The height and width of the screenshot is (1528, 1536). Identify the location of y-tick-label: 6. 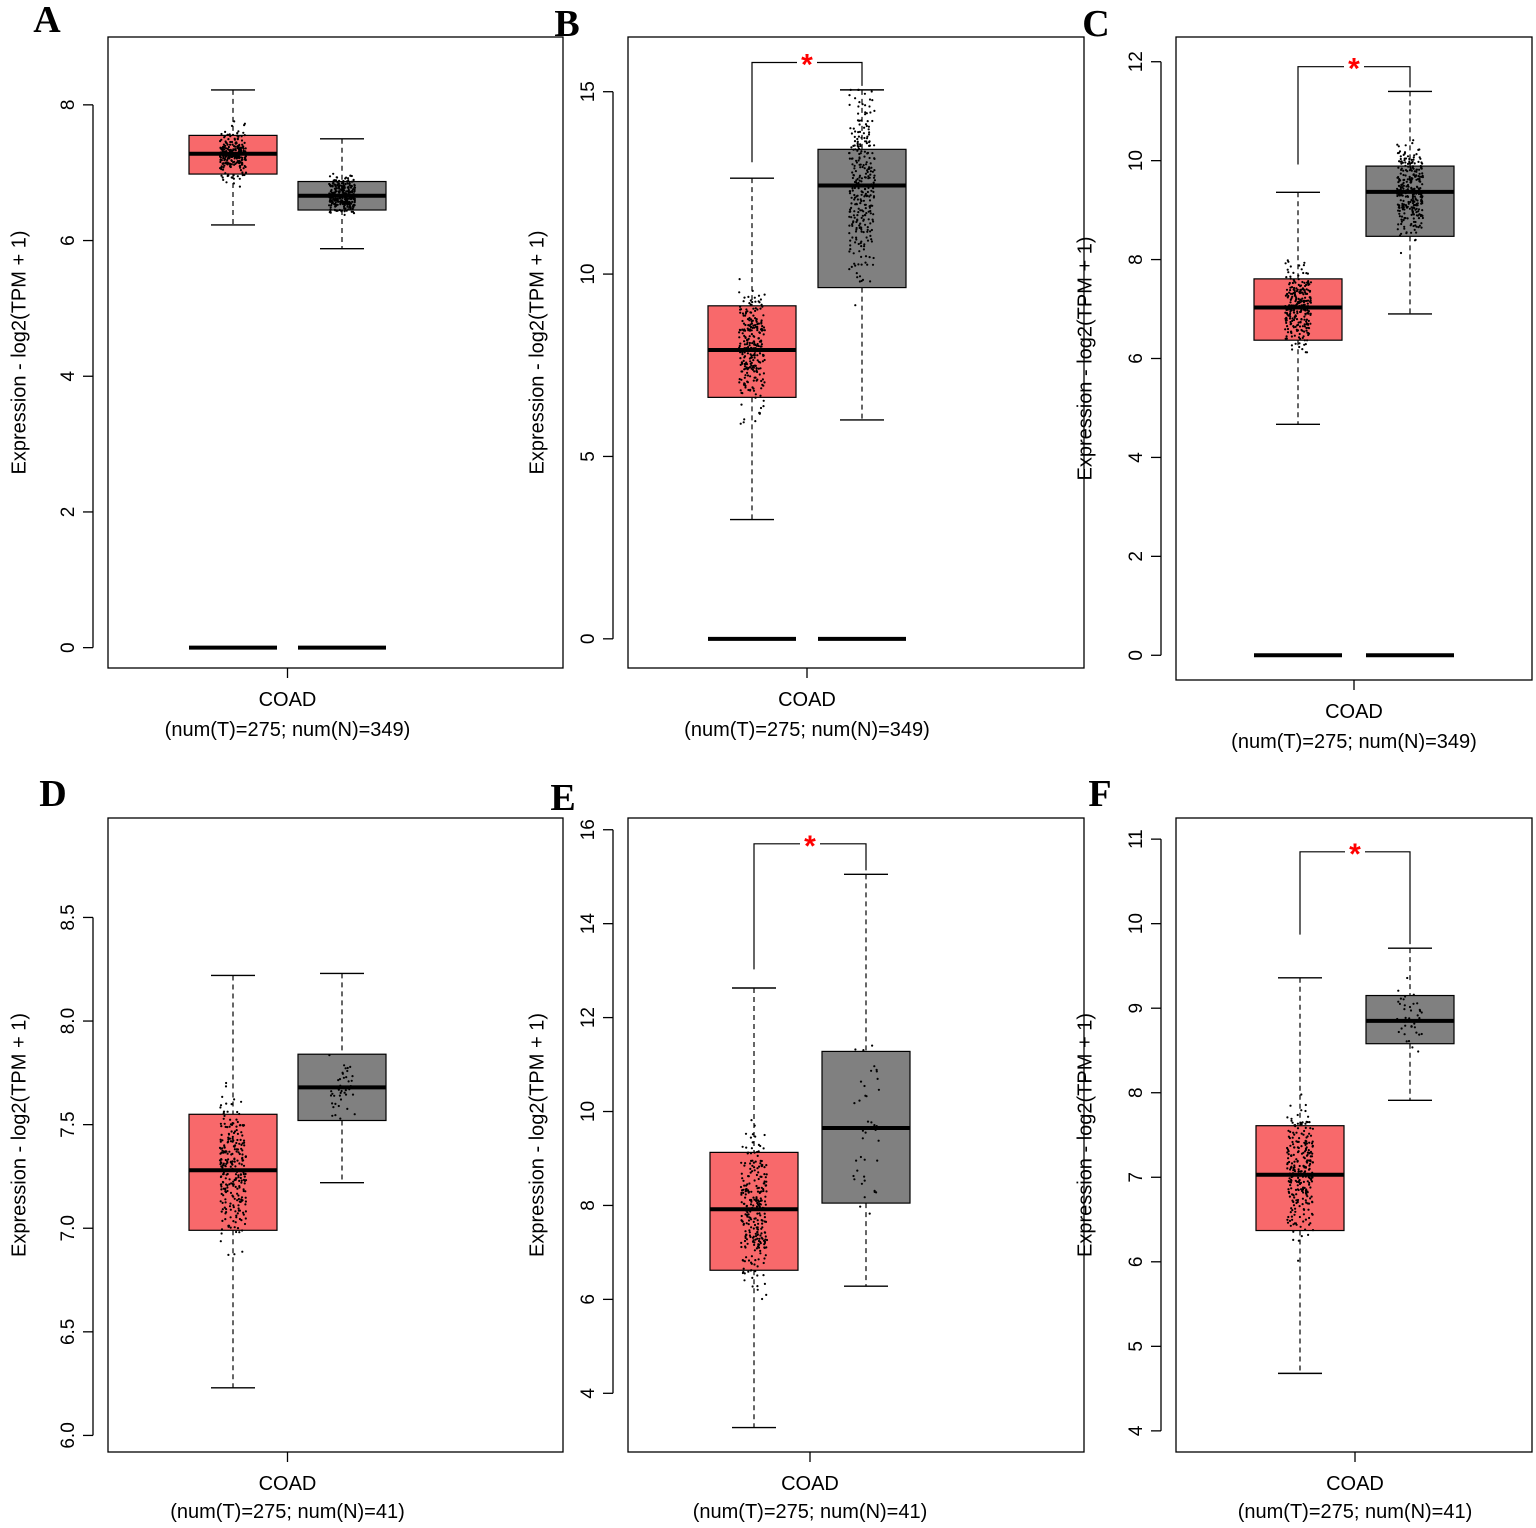
(68, 240).